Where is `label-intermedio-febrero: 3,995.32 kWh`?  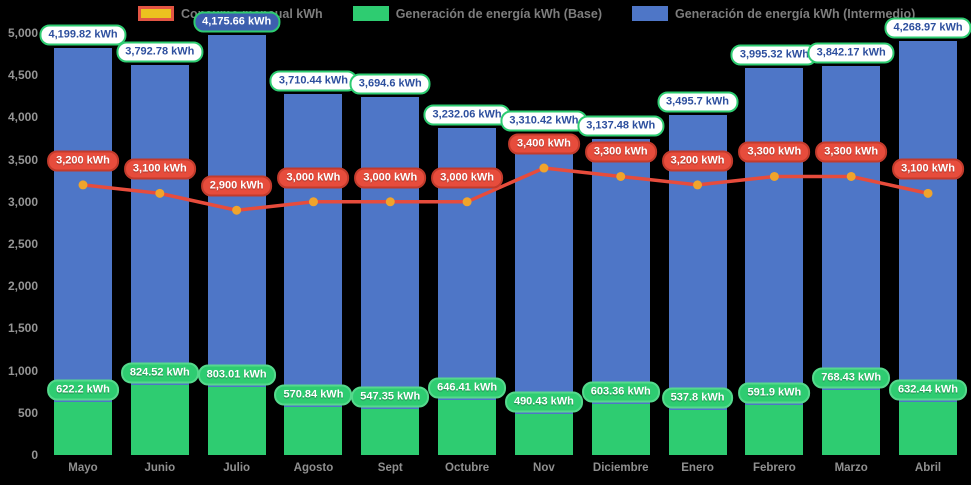
label-intermedio-febrero: 3,995.32 kWh is located at coordinates (774, 55).